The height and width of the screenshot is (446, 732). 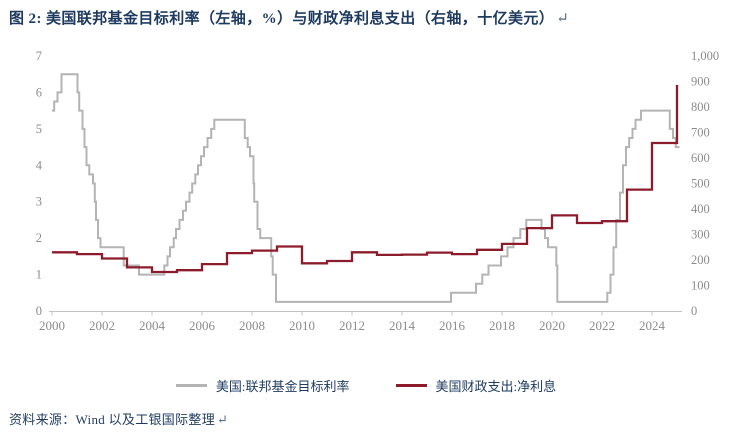 I want to click on svg-text: 200, so click(x=700, y=260).